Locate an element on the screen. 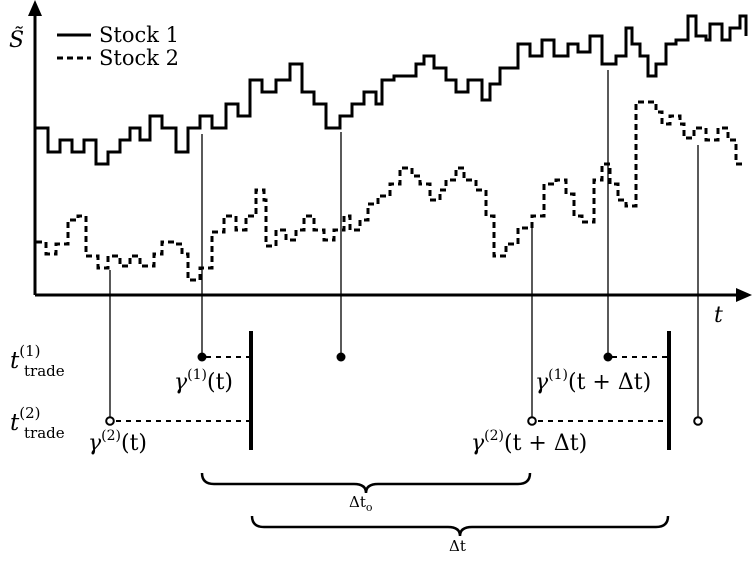  legend-stock-2-label: Stock 2 is located at coordinates (139, 58).